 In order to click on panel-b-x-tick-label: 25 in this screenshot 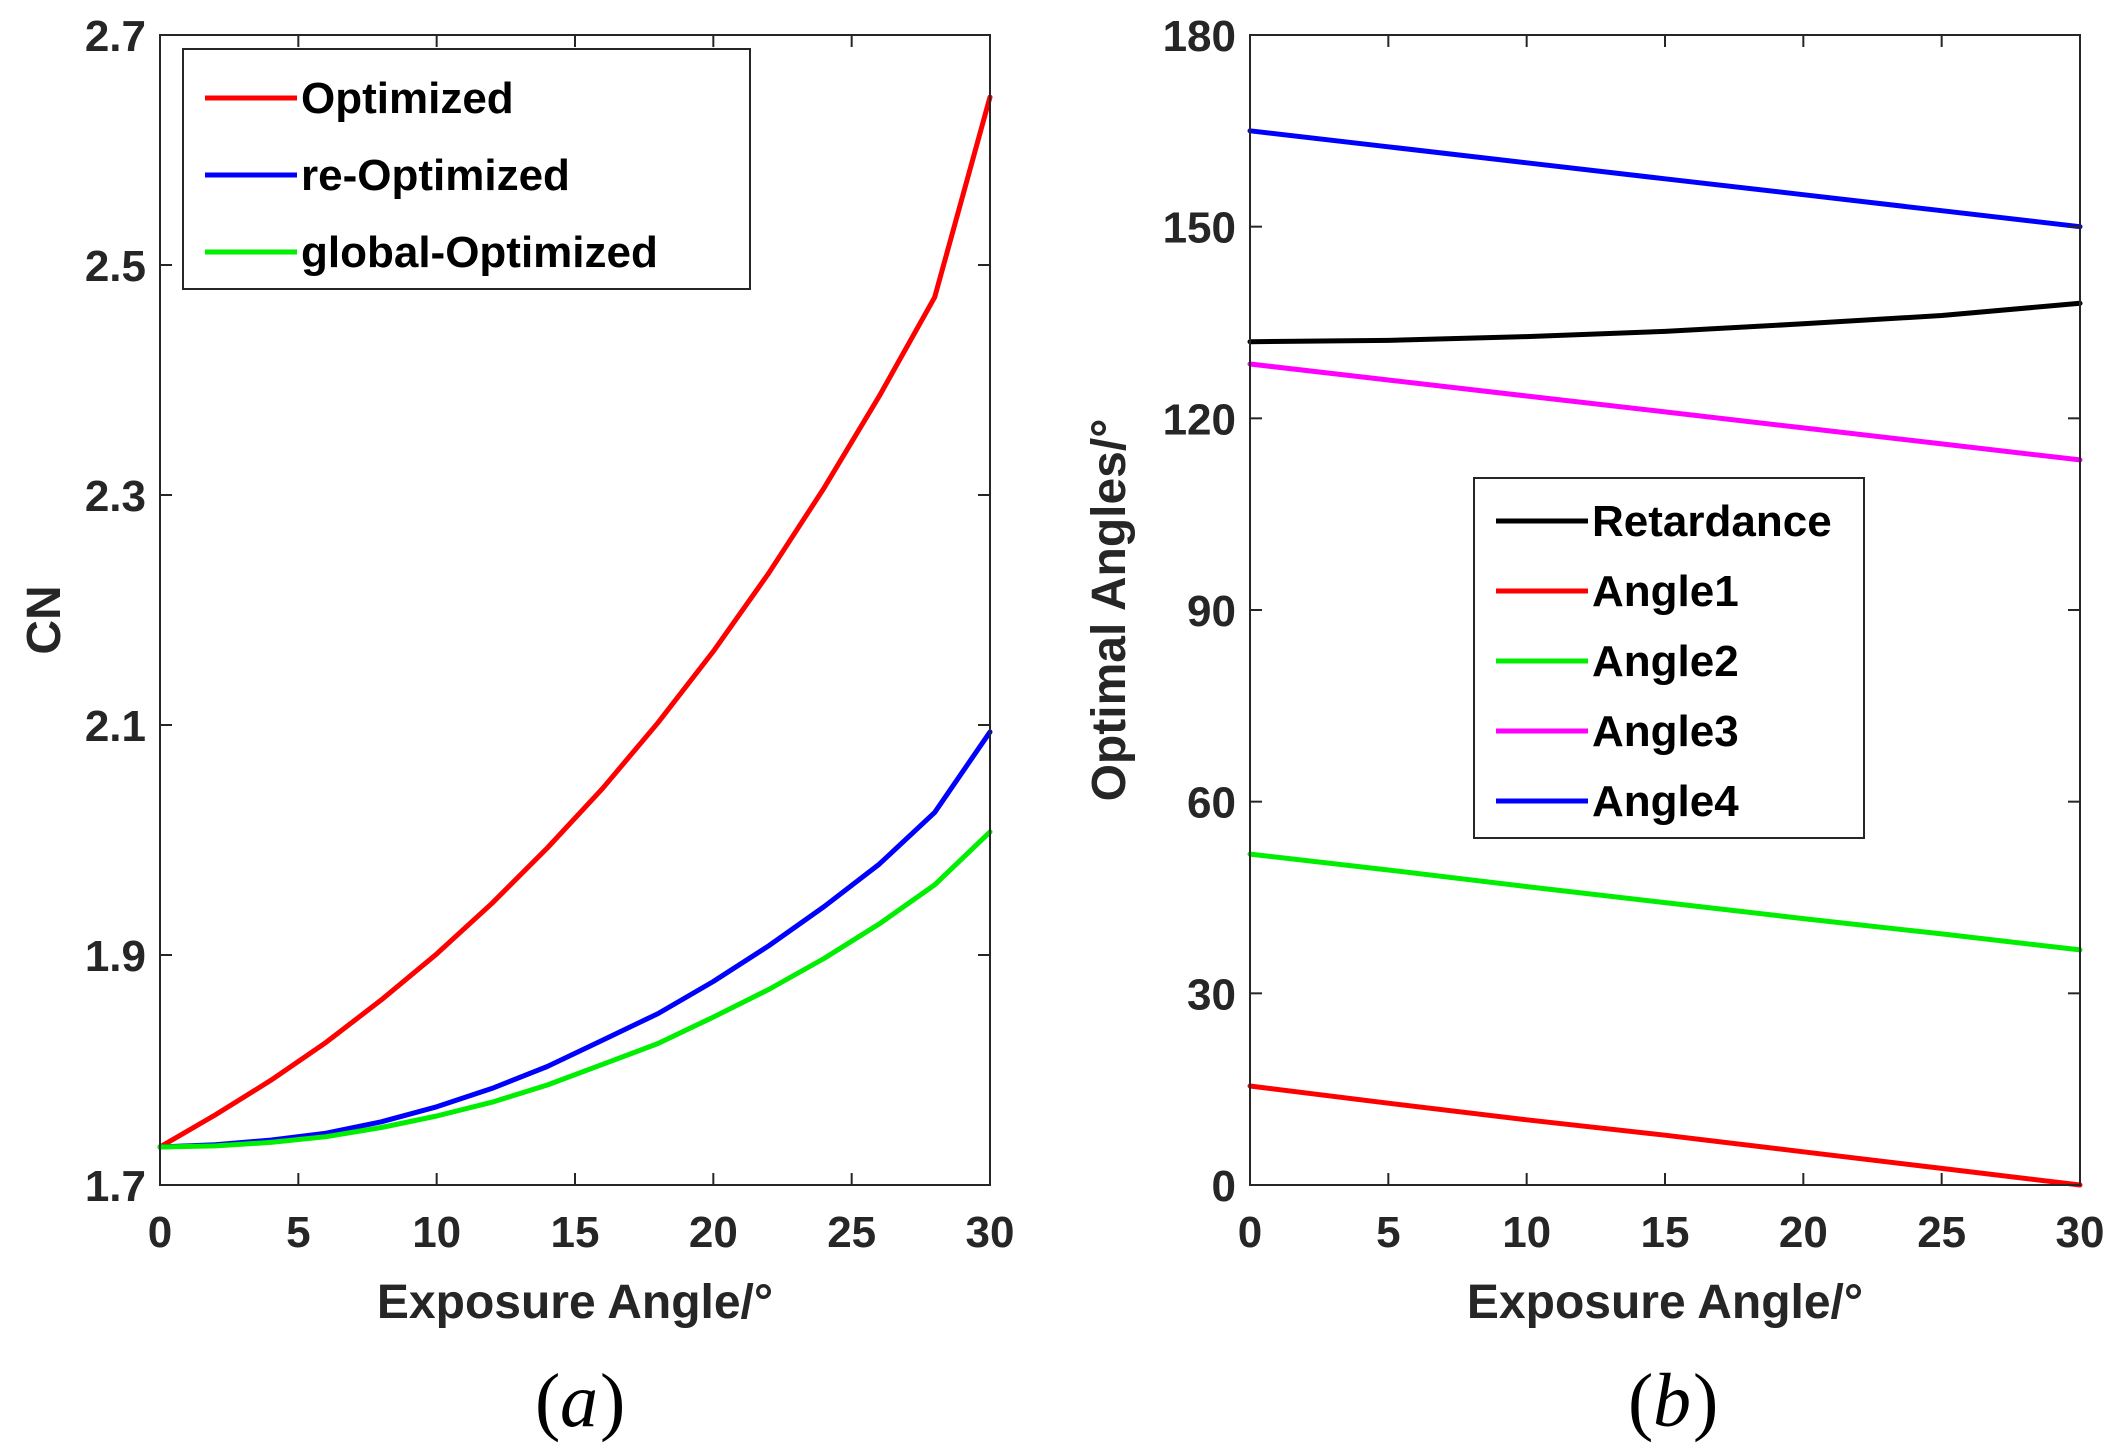, I will do `click(1941, 1232)`.